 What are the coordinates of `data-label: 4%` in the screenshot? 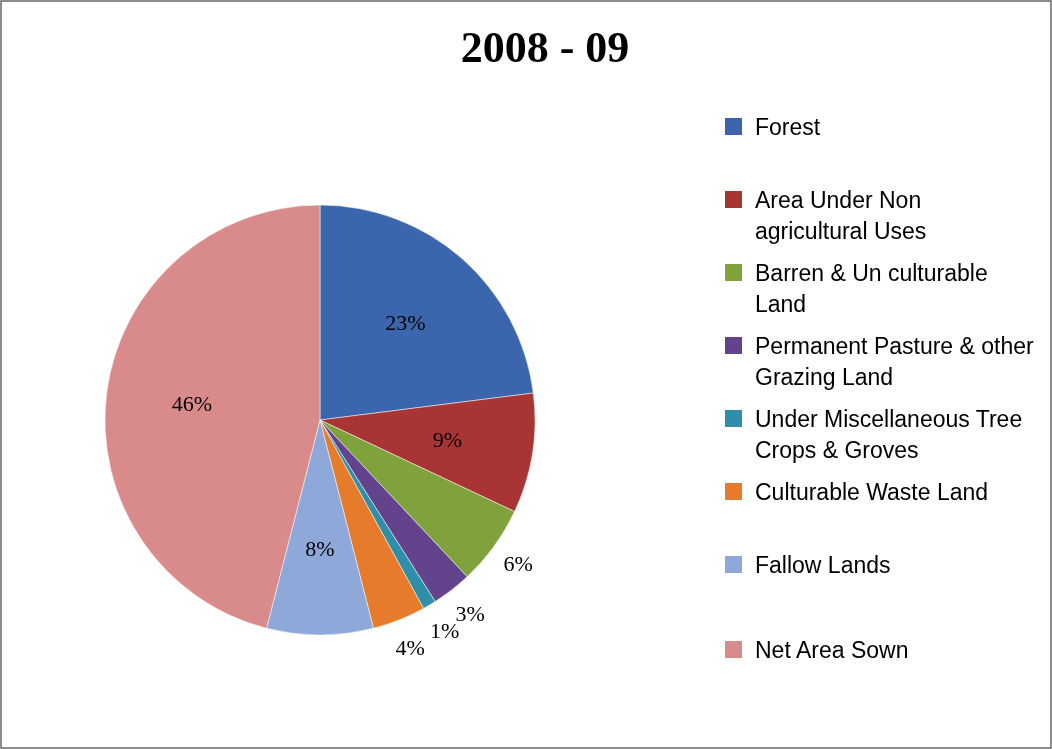 It's located at (410, 647).